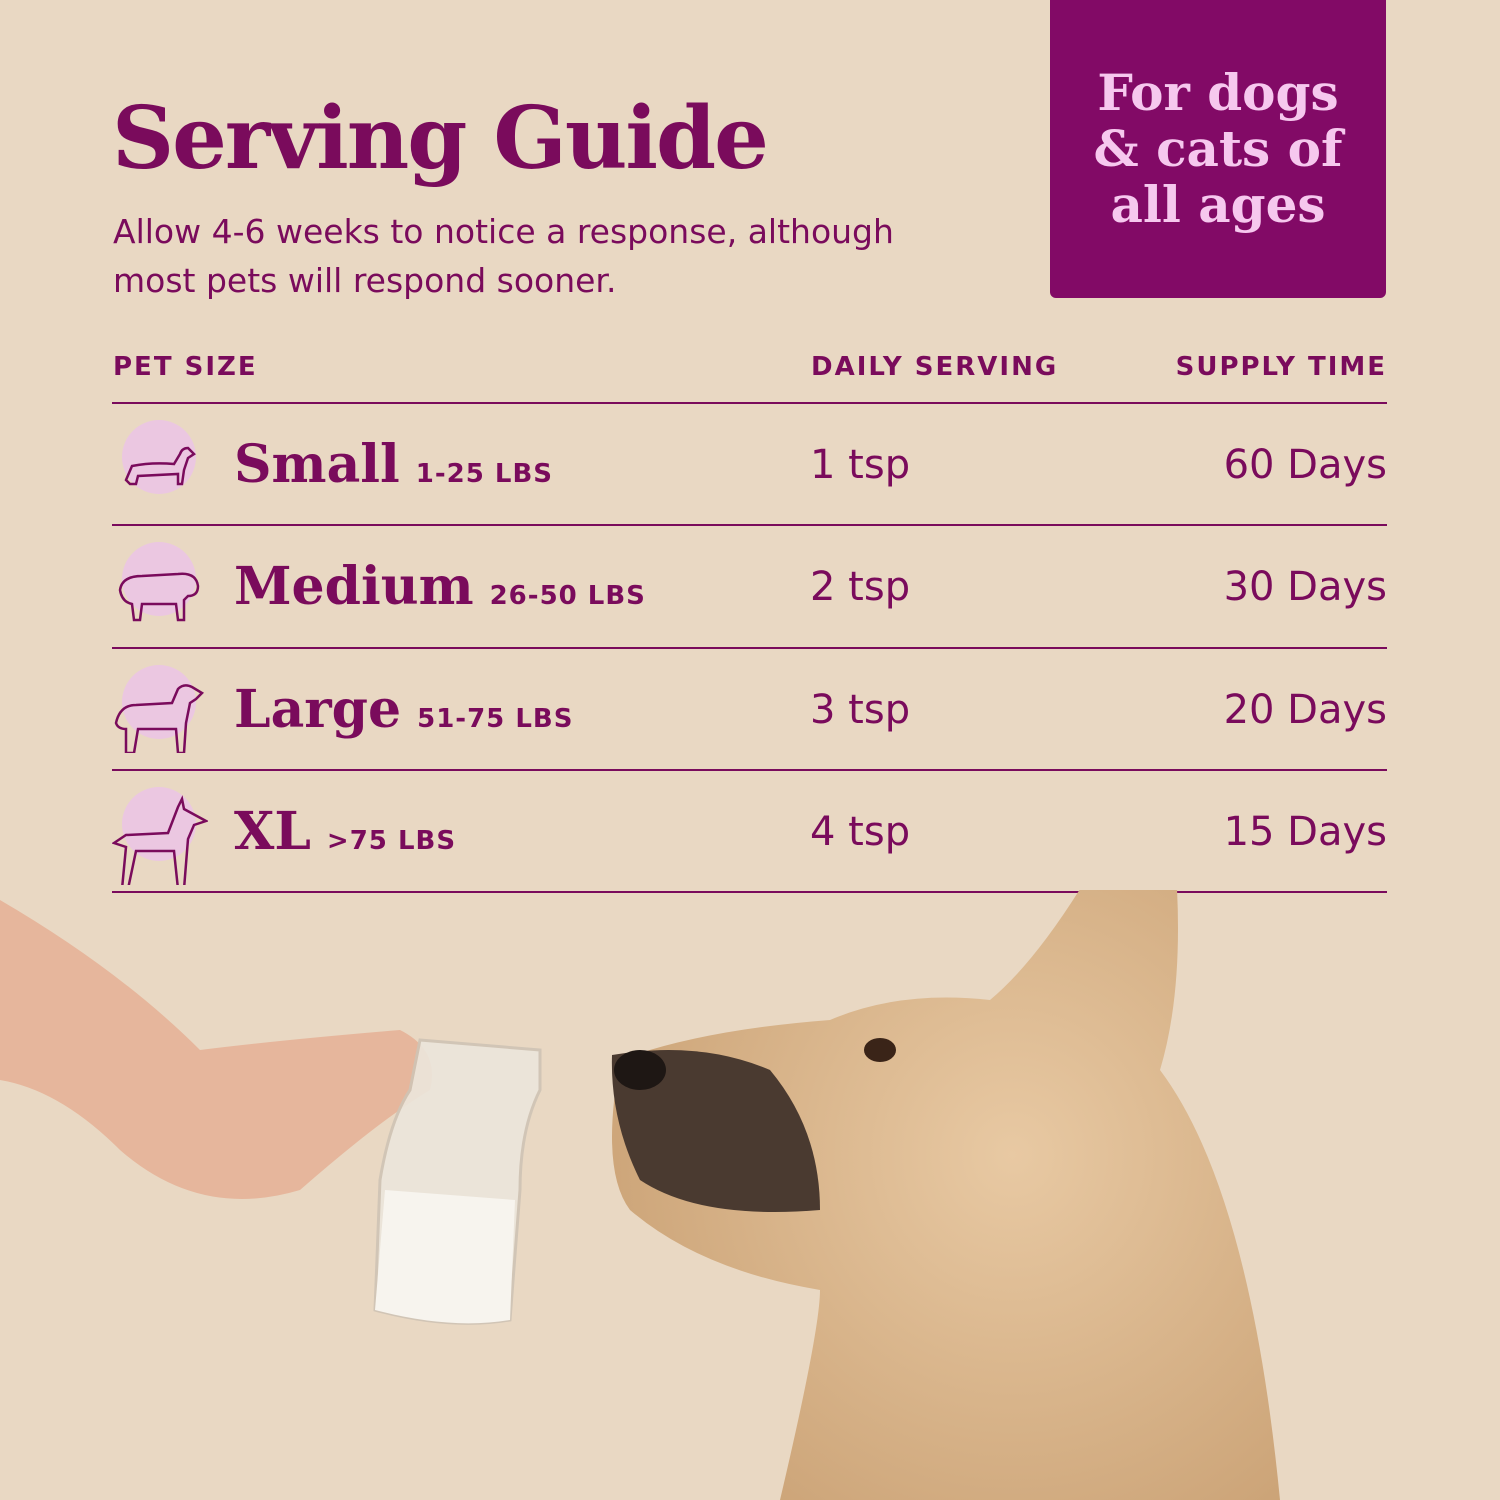 The image size is (1500, 1500). I want to click on bulldog-icon, so click(160, 585).